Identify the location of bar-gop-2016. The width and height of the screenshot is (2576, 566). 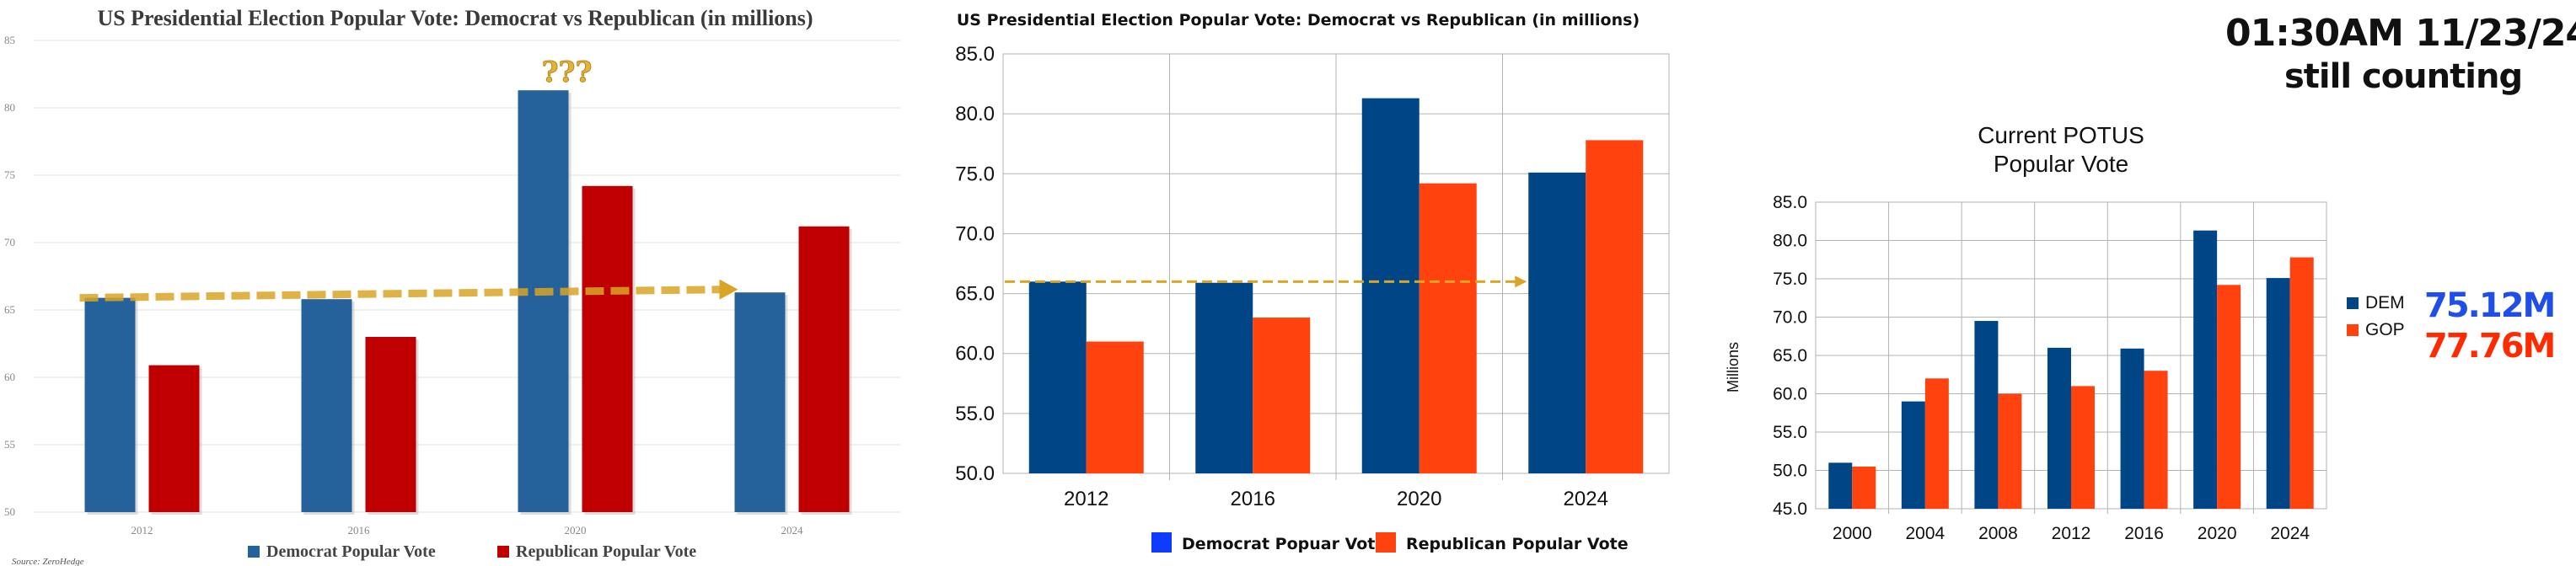
(2156, 440).